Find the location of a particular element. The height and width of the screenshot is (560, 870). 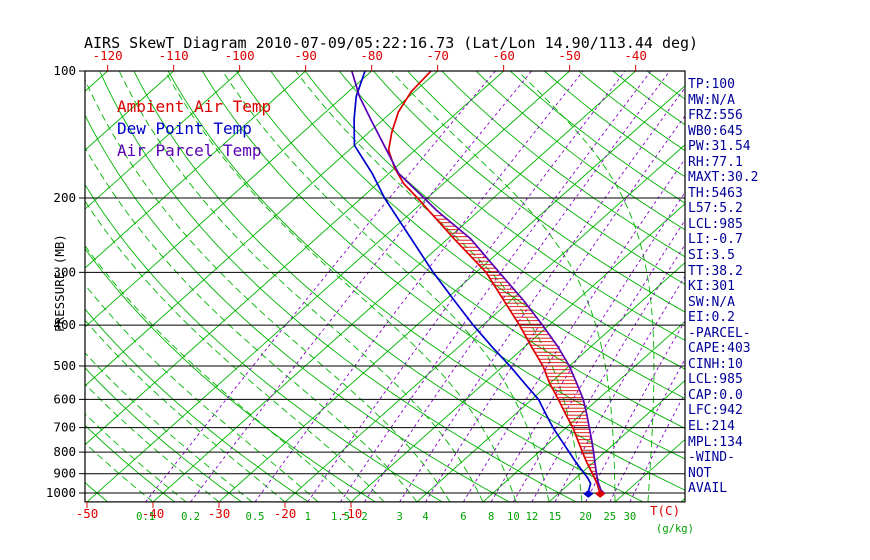

svg-text: 0.1 is located at coordinates (145, 517).